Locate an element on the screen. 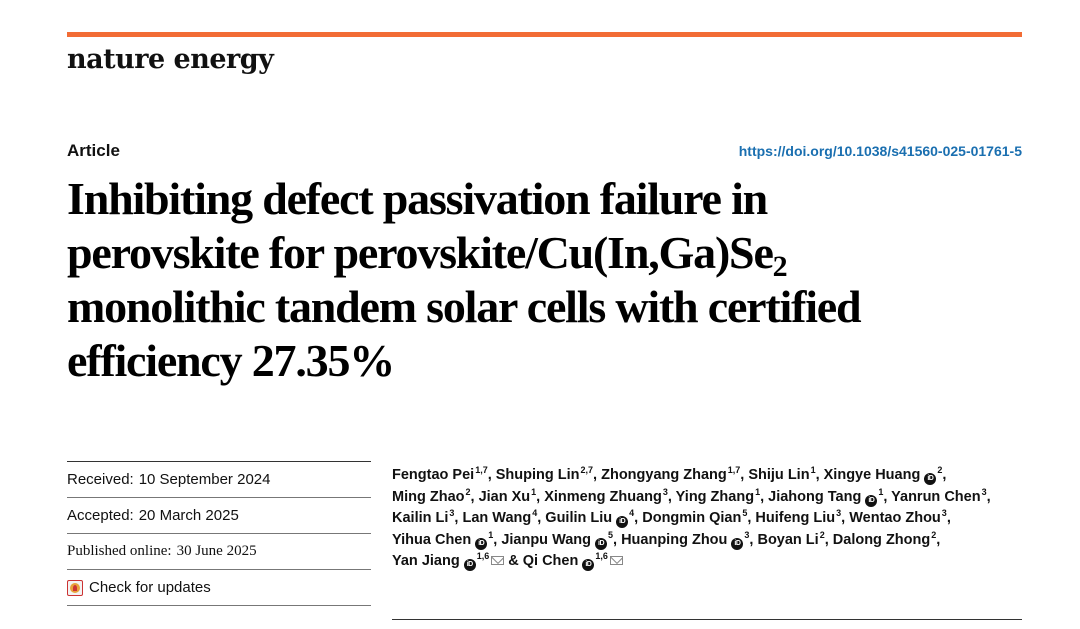 This screenshot has height=629, width=1080. author-name: Yihua Chen is located at coordinates (432, 539).